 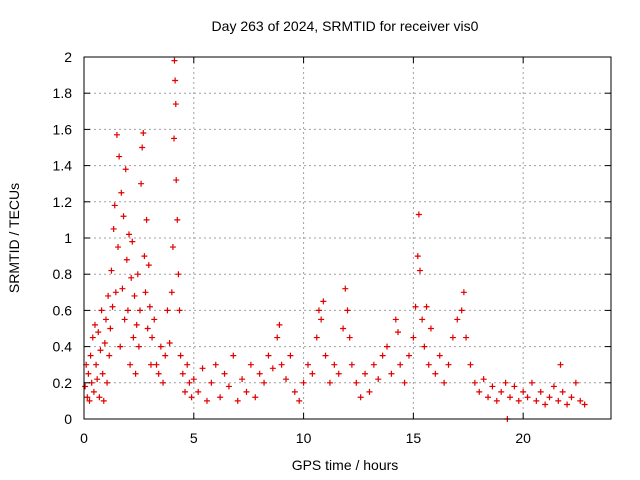 I want to click on x-tick-label: 10, so click(x=304, y=438).